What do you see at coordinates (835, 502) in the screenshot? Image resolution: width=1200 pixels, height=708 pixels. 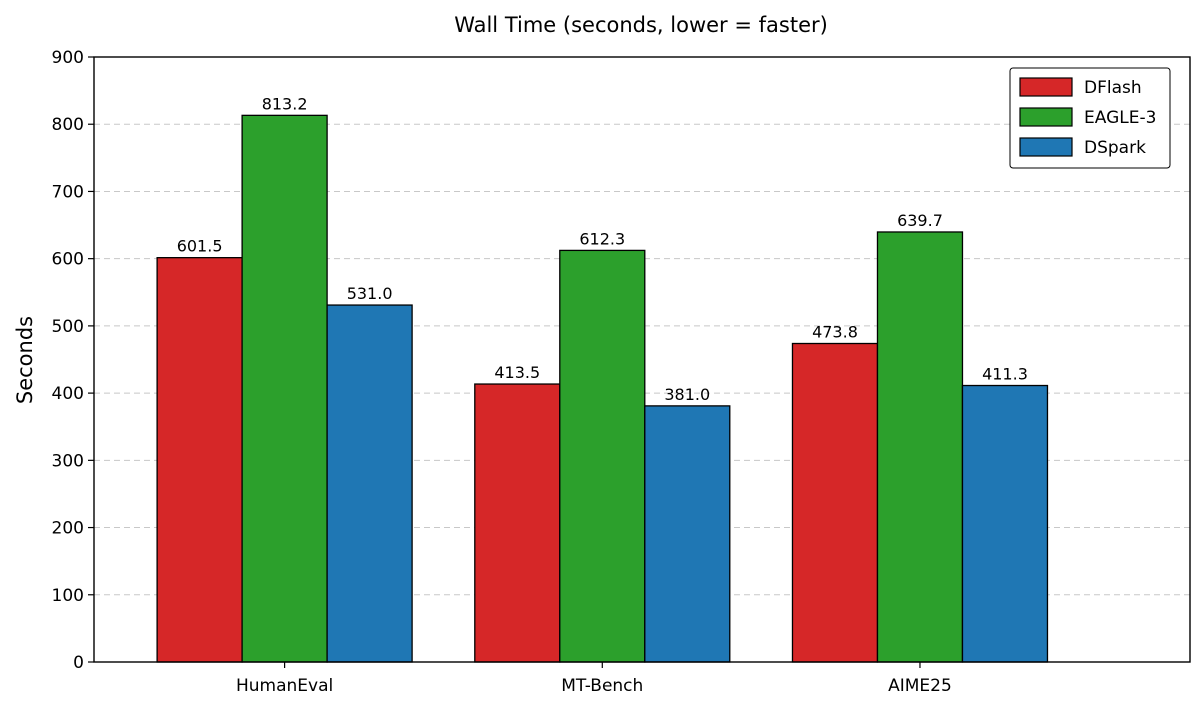 I see `bar-dflash-aime25` at bounding box center [835, 502].